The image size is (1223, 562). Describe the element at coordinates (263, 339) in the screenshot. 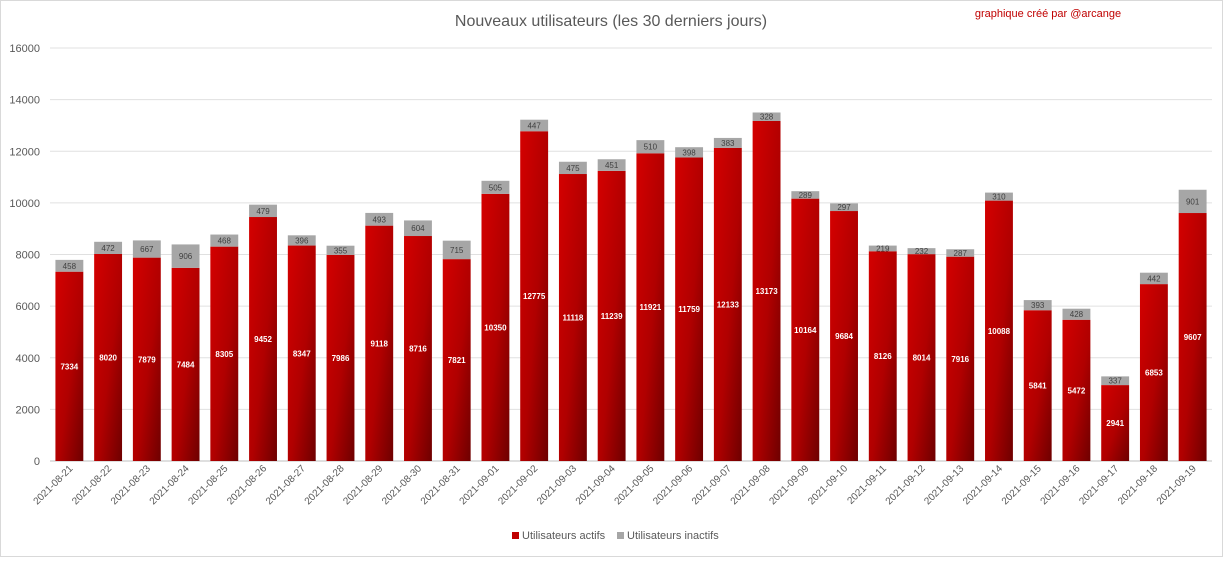

I see `data-label-active: 9452` at that location.